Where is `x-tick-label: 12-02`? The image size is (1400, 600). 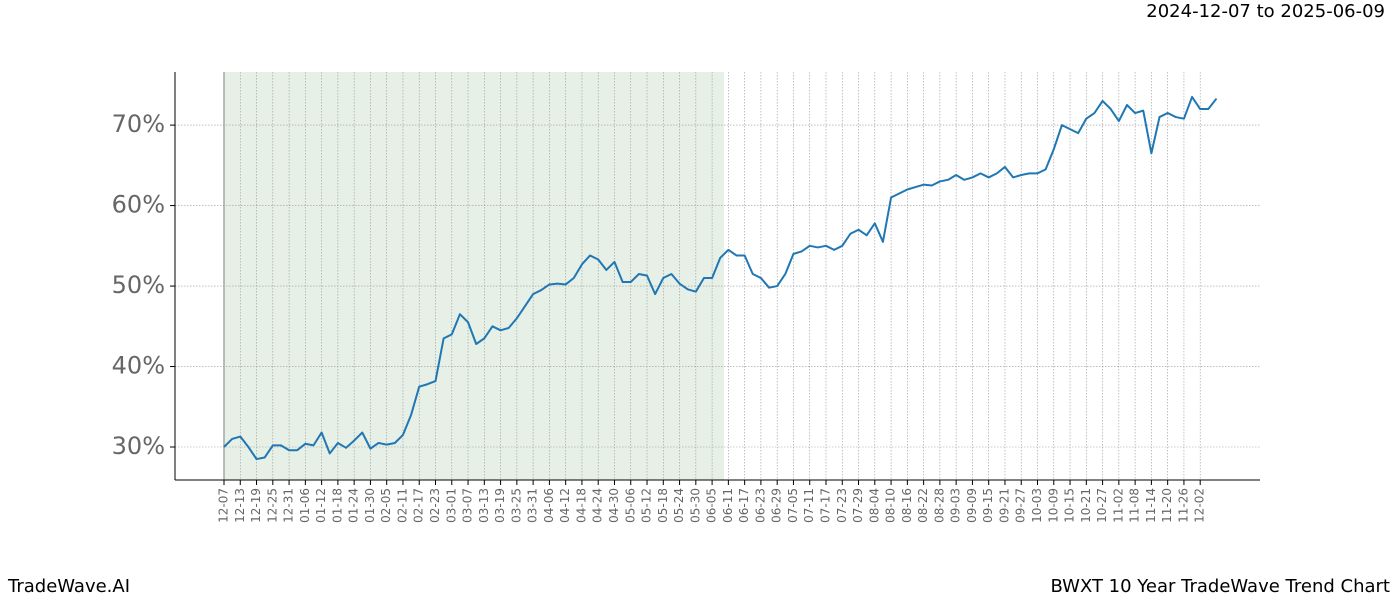 x-tick-label: 12-02 is located at coordinates (1200, 505).